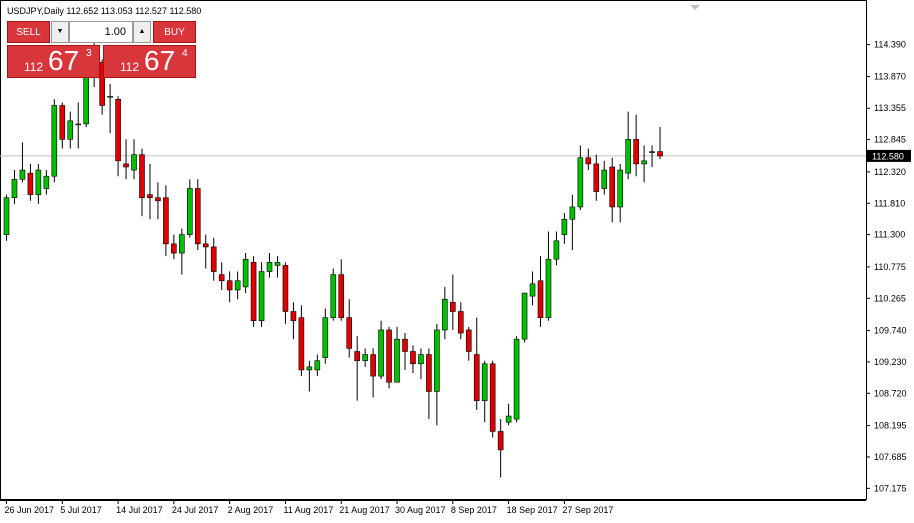 The height and width of the screenshot is (523, 914). Describe the element at coordinates (587, 510) in the screenshot. I see `time-tick-label: 27 Sep 2017` at that location.